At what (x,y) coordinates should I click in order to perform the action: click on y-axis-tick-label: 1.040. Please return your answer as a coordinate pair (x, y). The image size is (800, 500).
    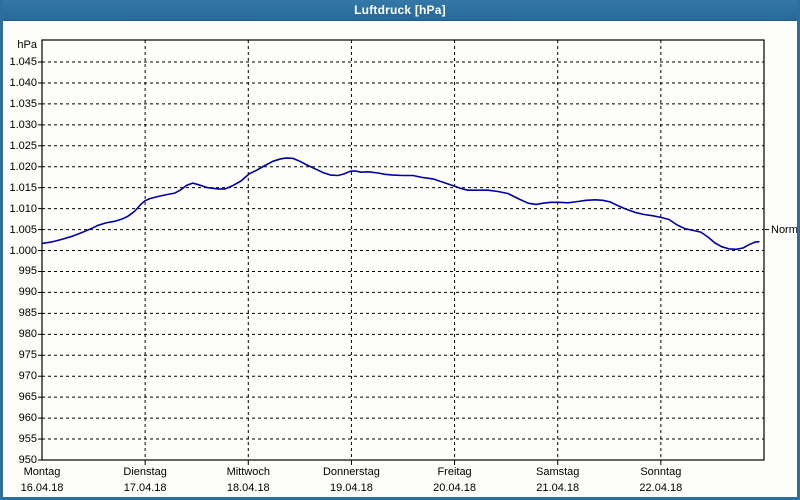
    Looking at the image, I should click on (23, 82).